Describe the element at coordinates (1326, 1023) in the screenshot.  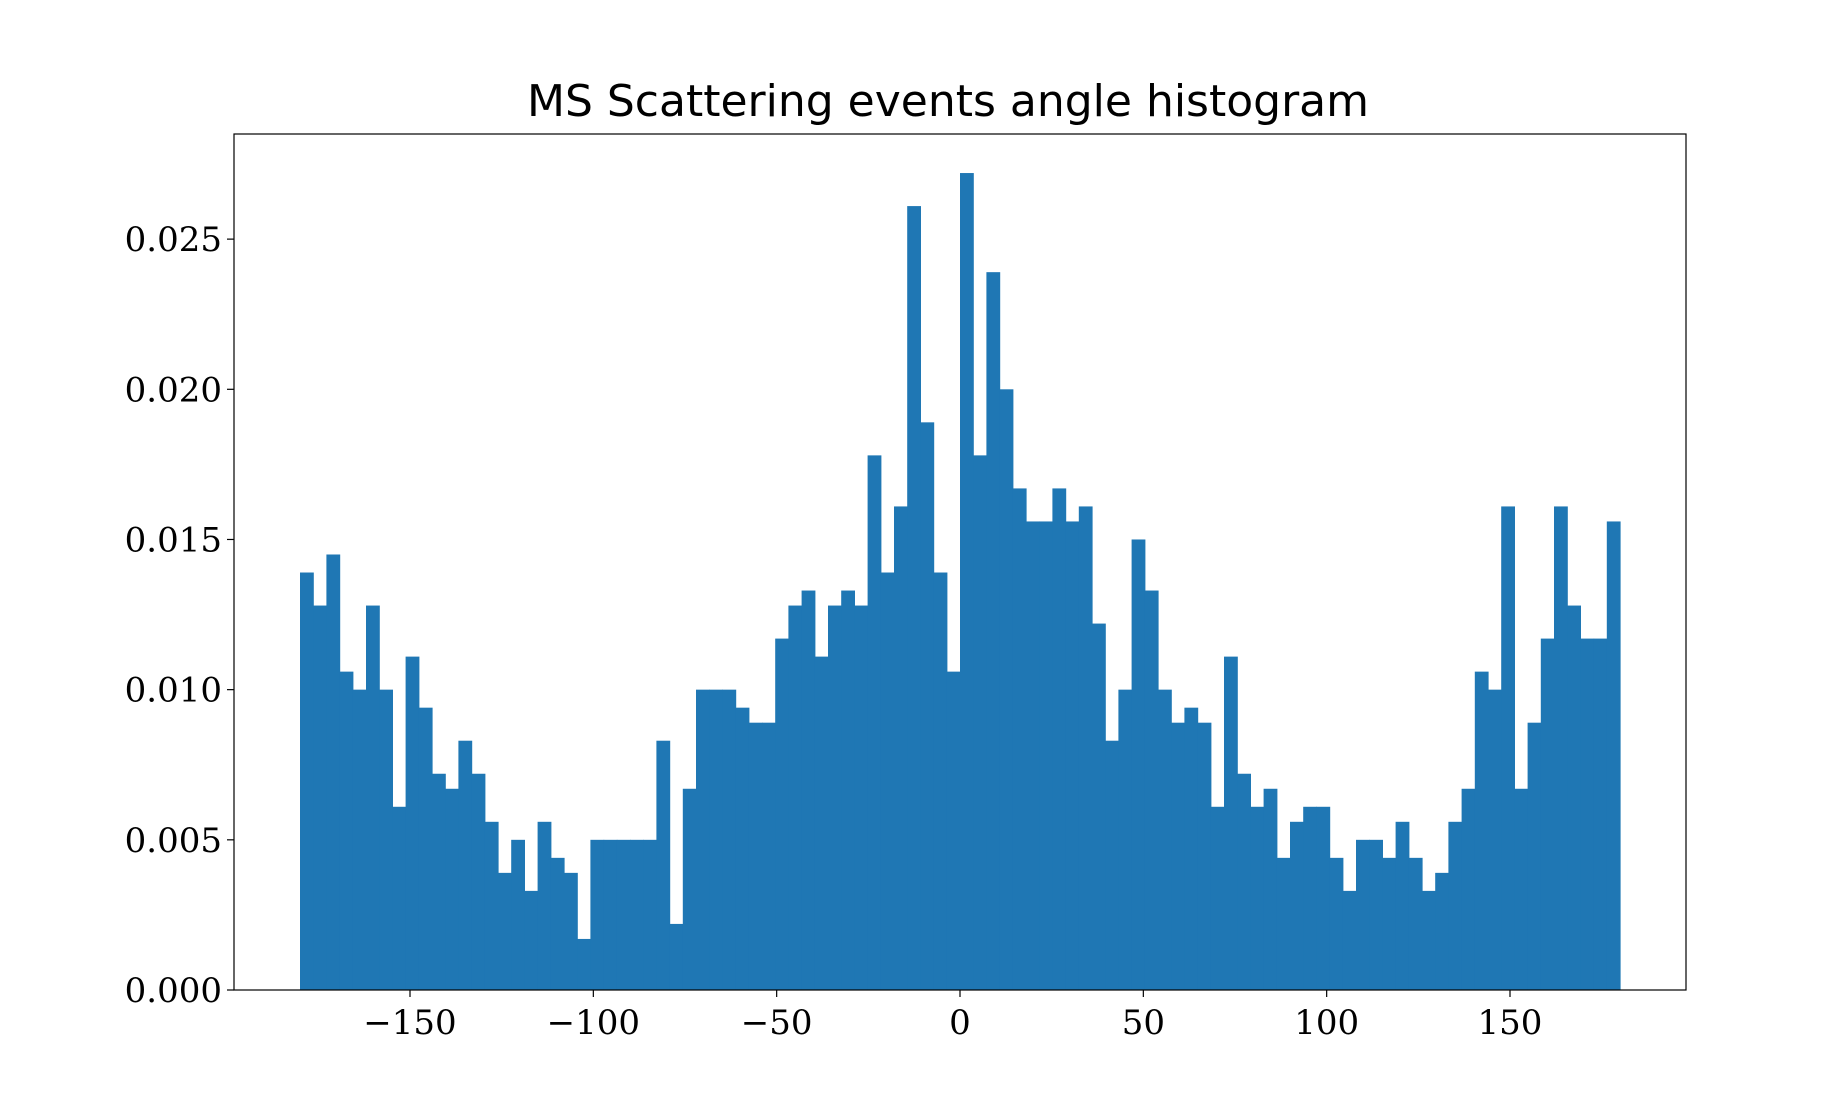
I see `x-tick-label: 100` at that location.